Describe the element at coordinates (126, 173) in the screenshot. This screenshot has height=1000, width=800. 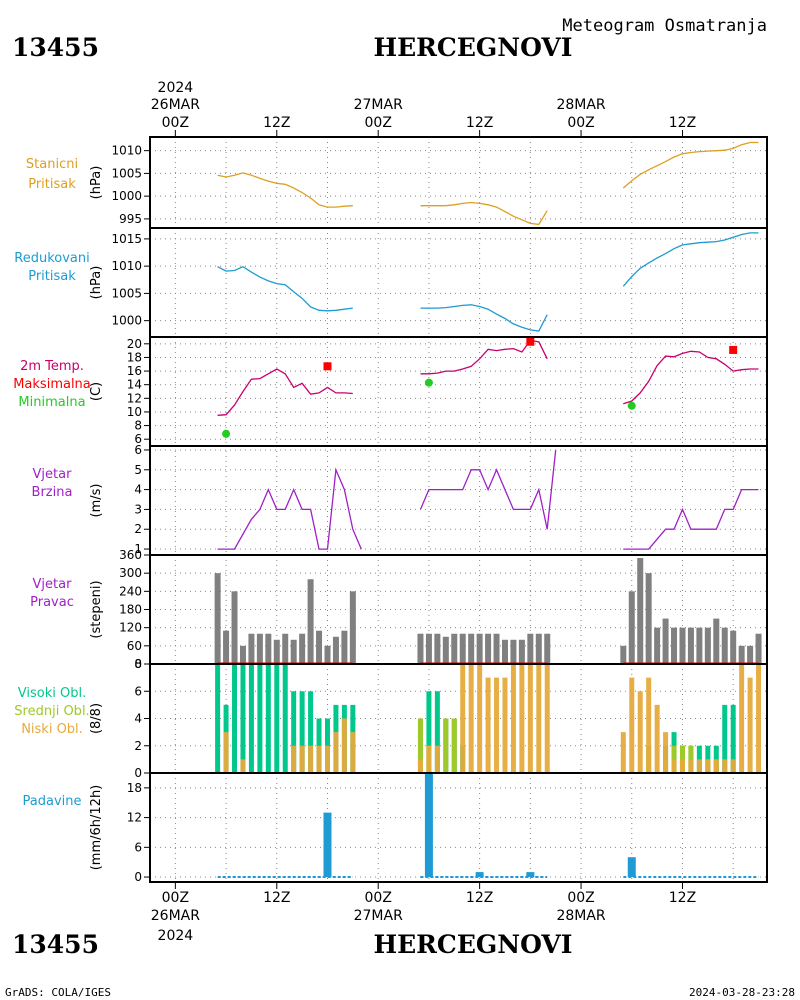
I see `y-tick-label: 1005` at that location.